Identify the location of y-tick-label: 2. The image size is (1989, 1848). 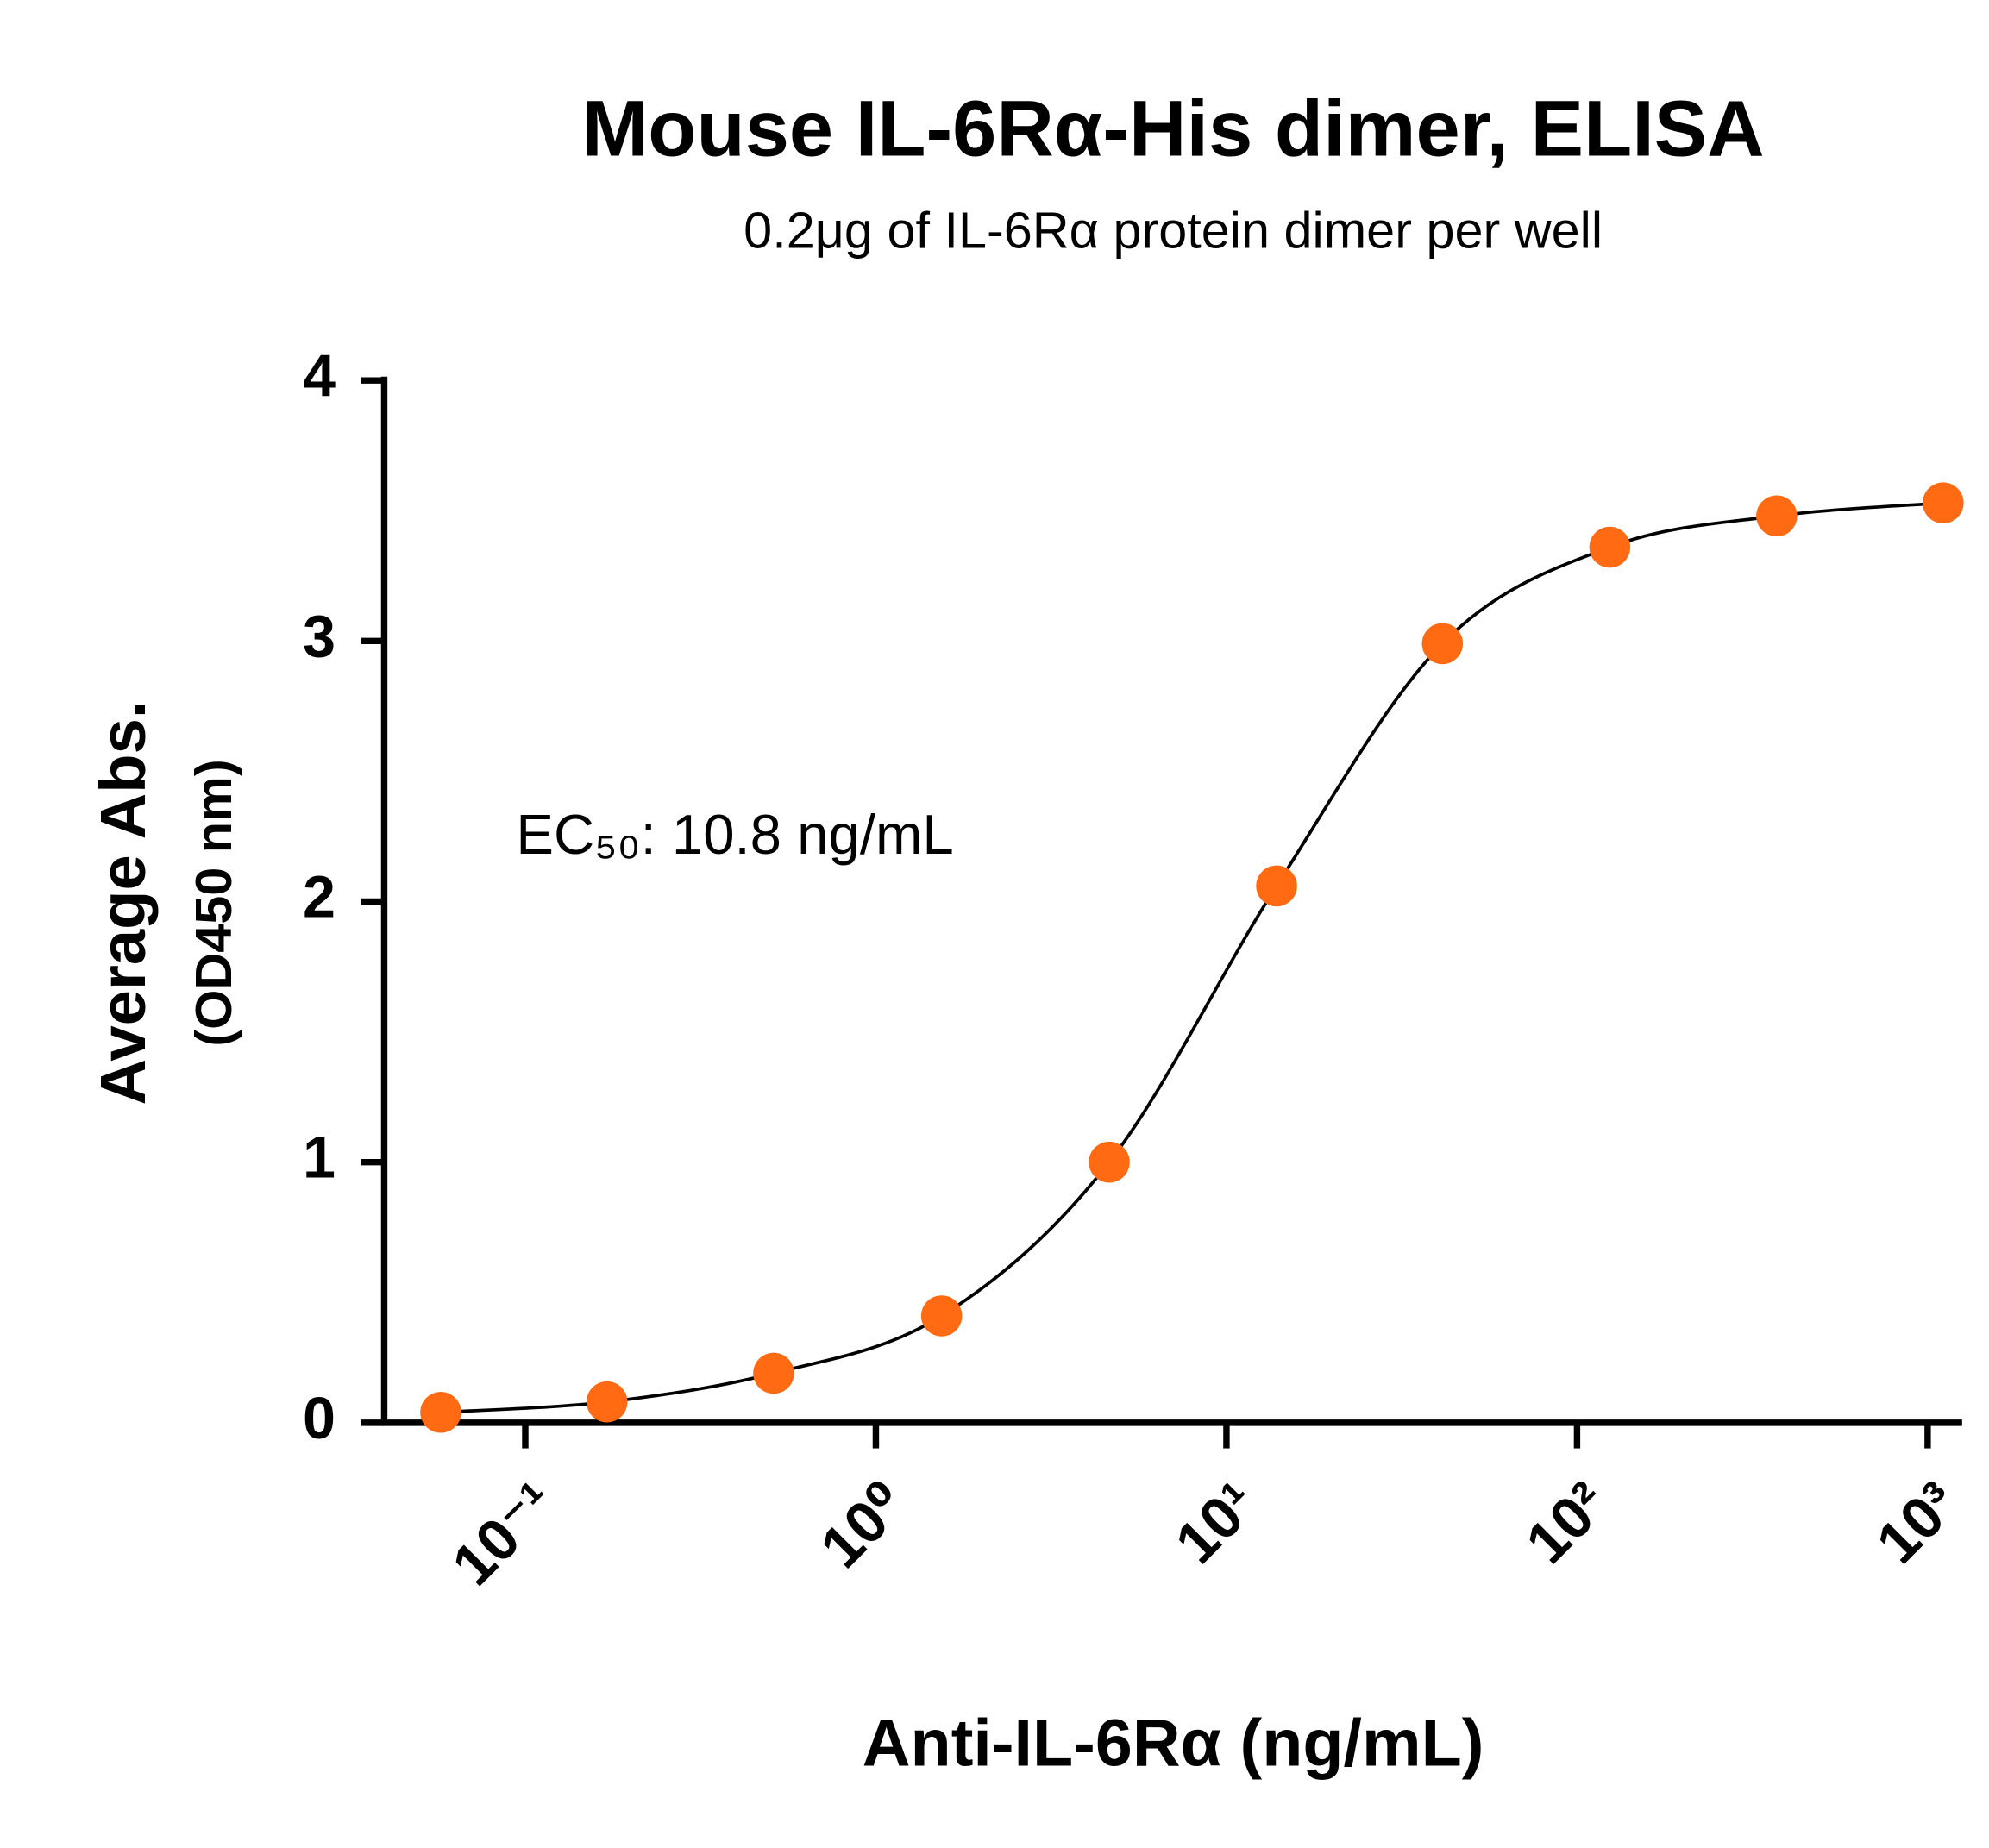
(320, 897).